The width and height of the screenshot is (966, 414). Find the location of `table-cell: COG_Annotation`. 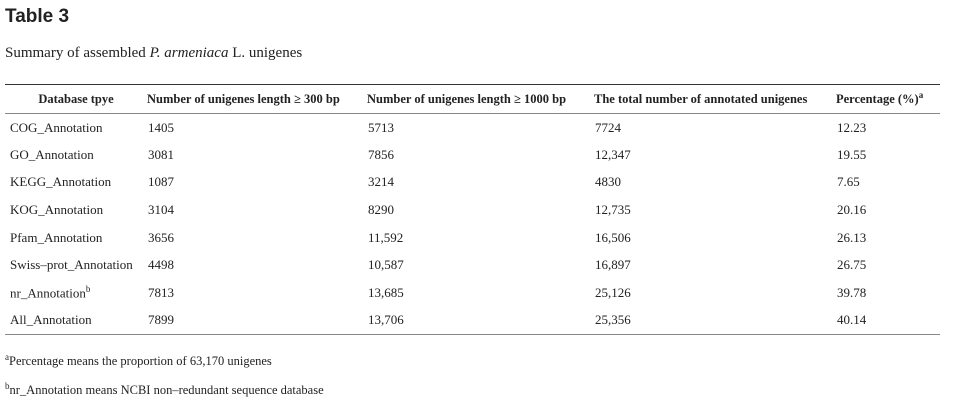

table-cell: COG_Annotation is located at coordinates (56, 127).